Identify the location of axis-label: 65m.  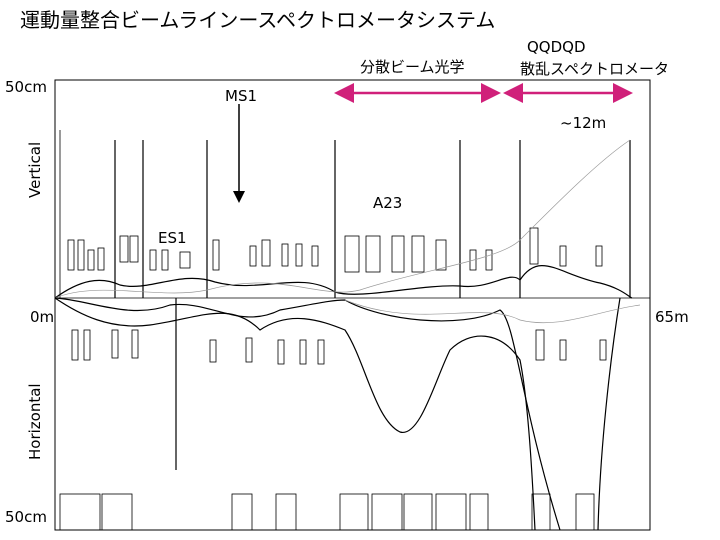
(672, 317).